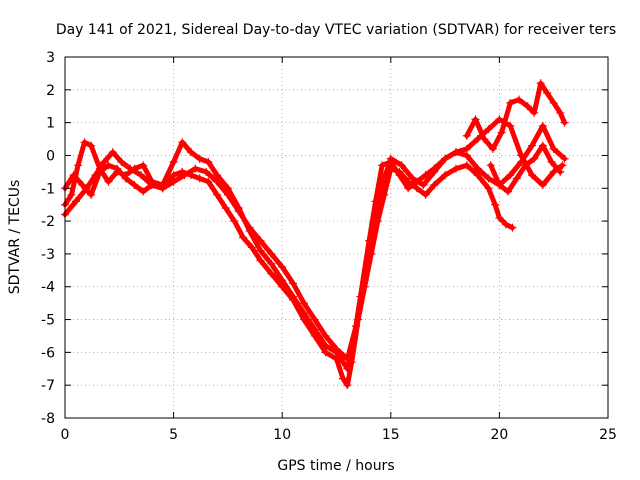  Describe the element at coordinates (50, 124) in the screenshot. I see `y-tick-label: 1` at that location.